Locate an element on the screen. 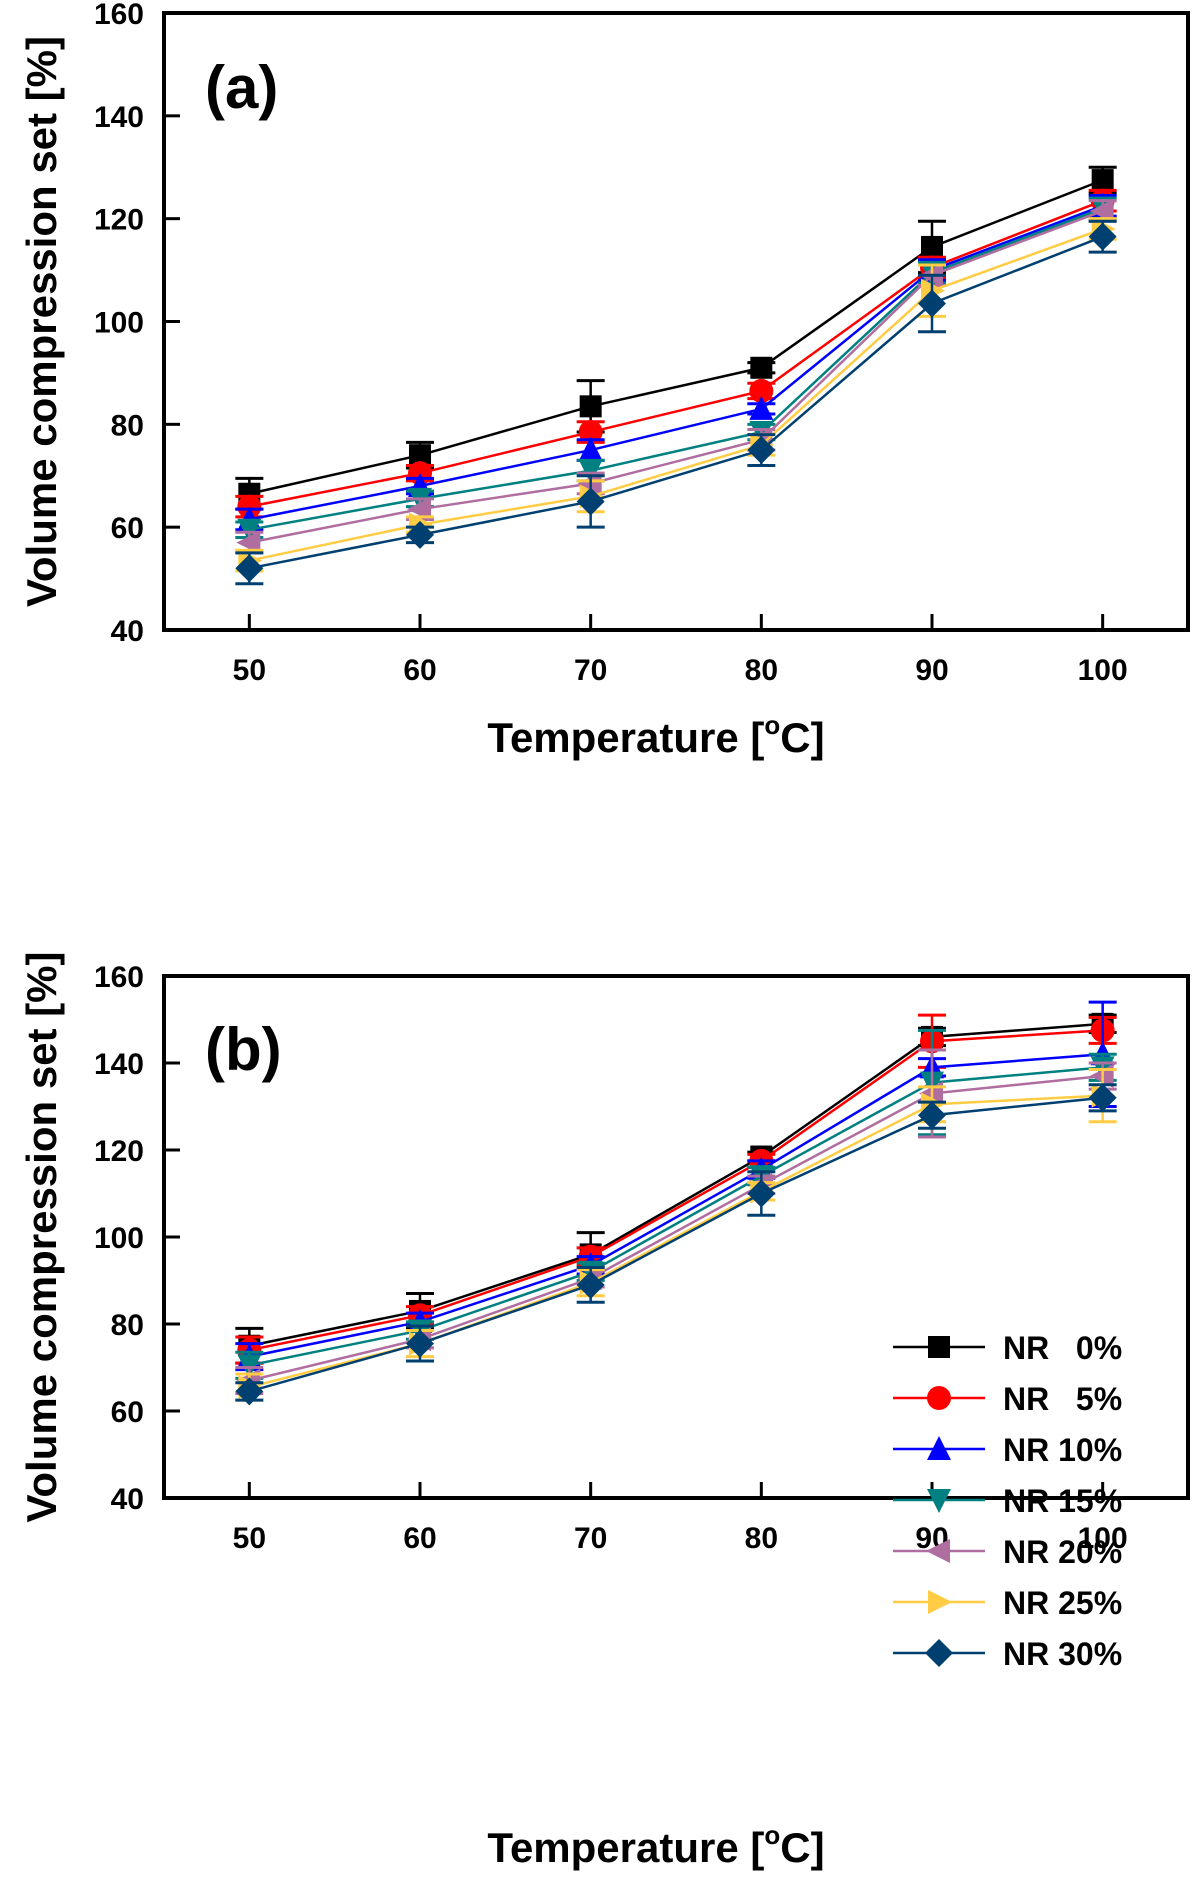 The height and width of the screenshot is (1880, 1197). x-tick-label: 90 is located at coordinates (931, 670).